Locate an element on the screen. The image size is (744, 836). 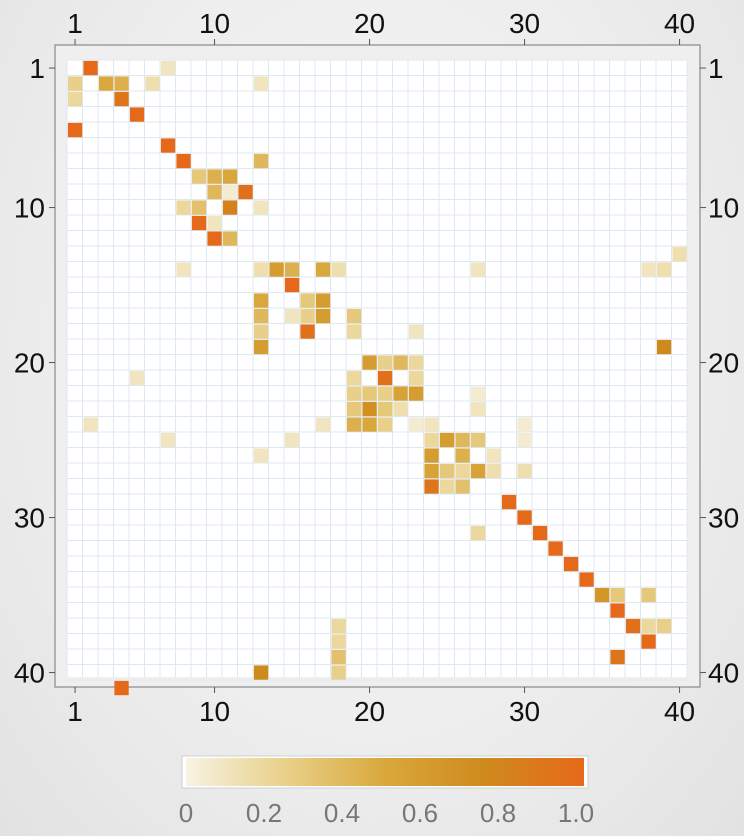
y-tick-label-right: 20 is located at coordinates (723, 363).